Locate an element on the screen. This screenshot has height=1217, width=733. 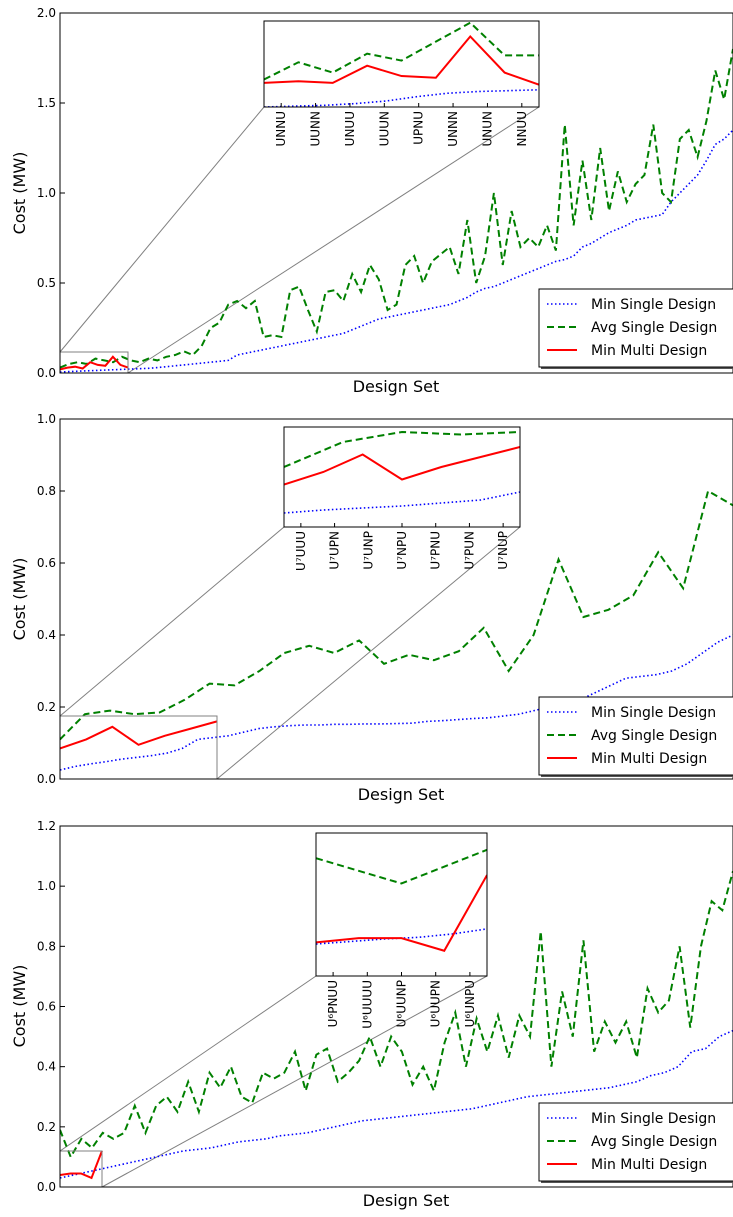
inset-x-tick-label: U⁷UUU is located at coordinates (301, 551).